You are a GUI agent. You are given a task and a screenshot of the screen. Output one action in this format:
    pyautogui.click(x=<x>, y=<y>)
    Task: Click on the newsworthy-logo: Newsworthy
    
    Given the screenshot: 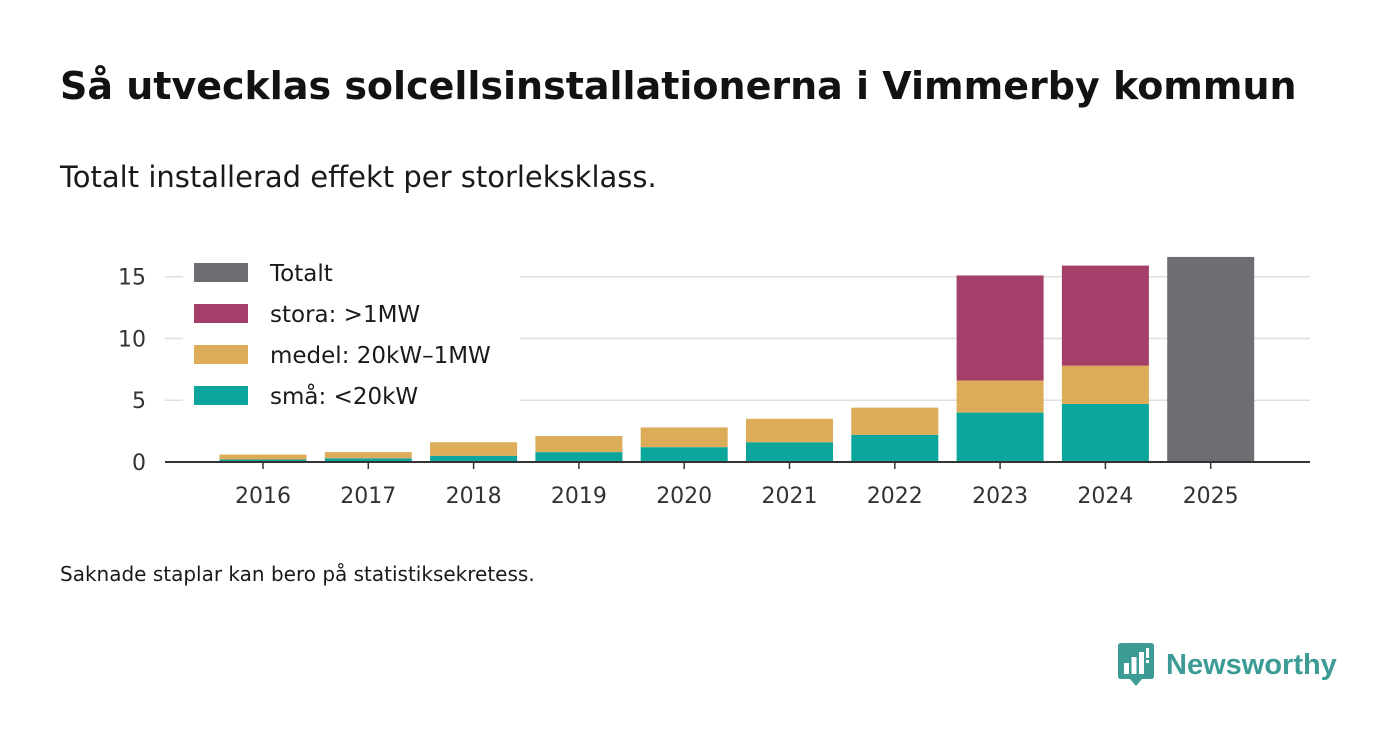 What is the action you would take?
    pyautogui.click(x=1227, y=665)
    